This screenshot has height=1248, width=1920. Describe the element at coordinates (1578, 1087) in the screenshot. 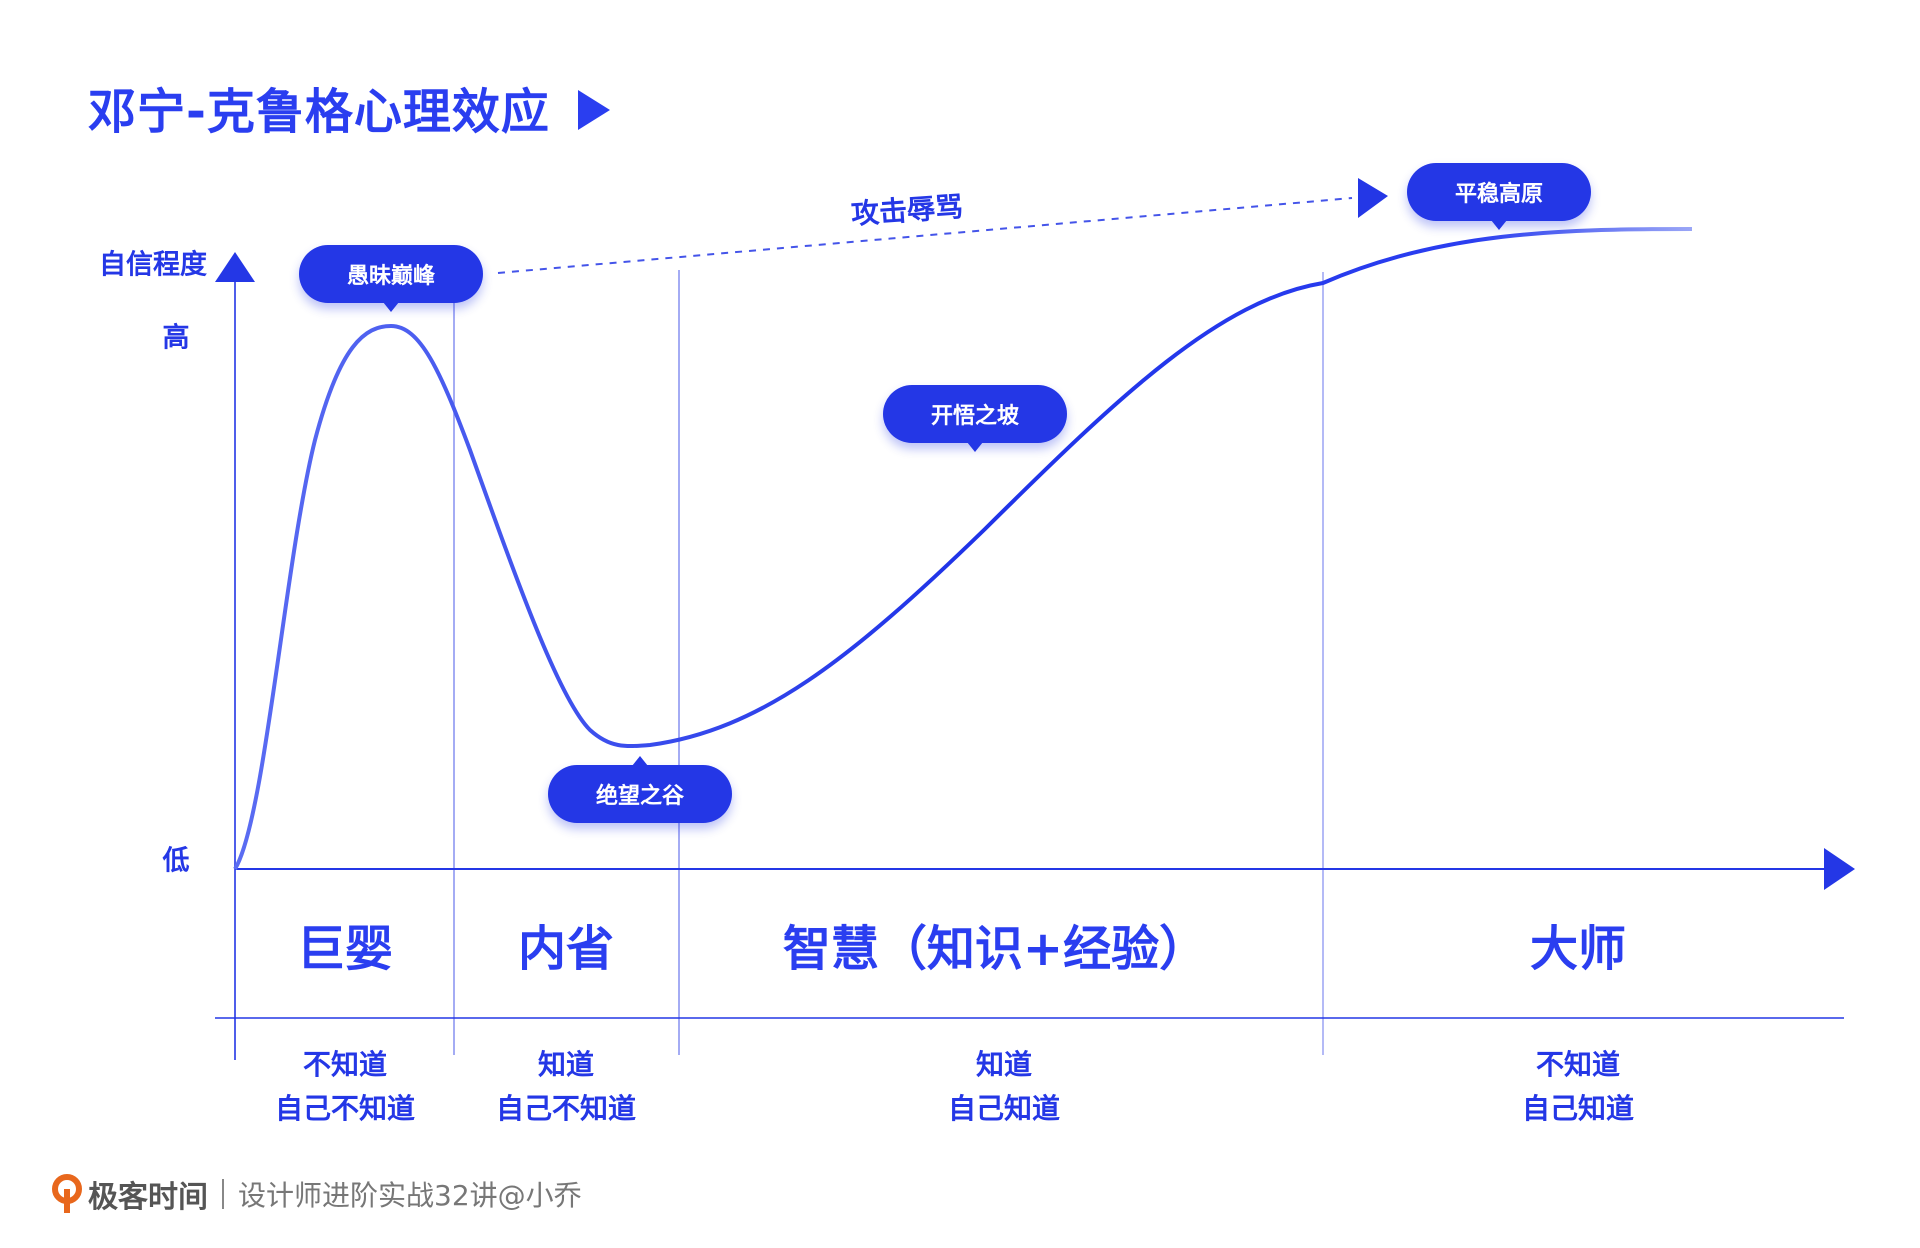

I see `phase-description: 不知道 自己知道` at that location.